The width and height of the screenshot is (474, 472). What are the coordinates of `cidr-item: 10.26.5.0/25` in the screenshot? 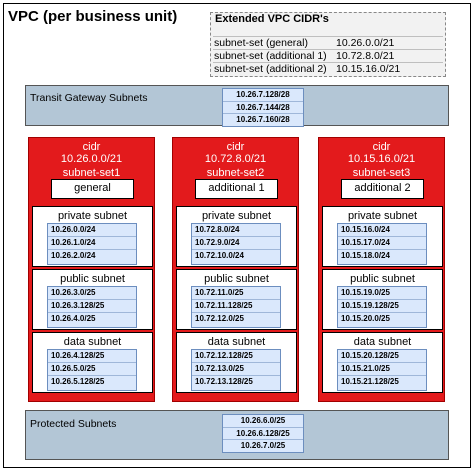 It's located at (92, 369).